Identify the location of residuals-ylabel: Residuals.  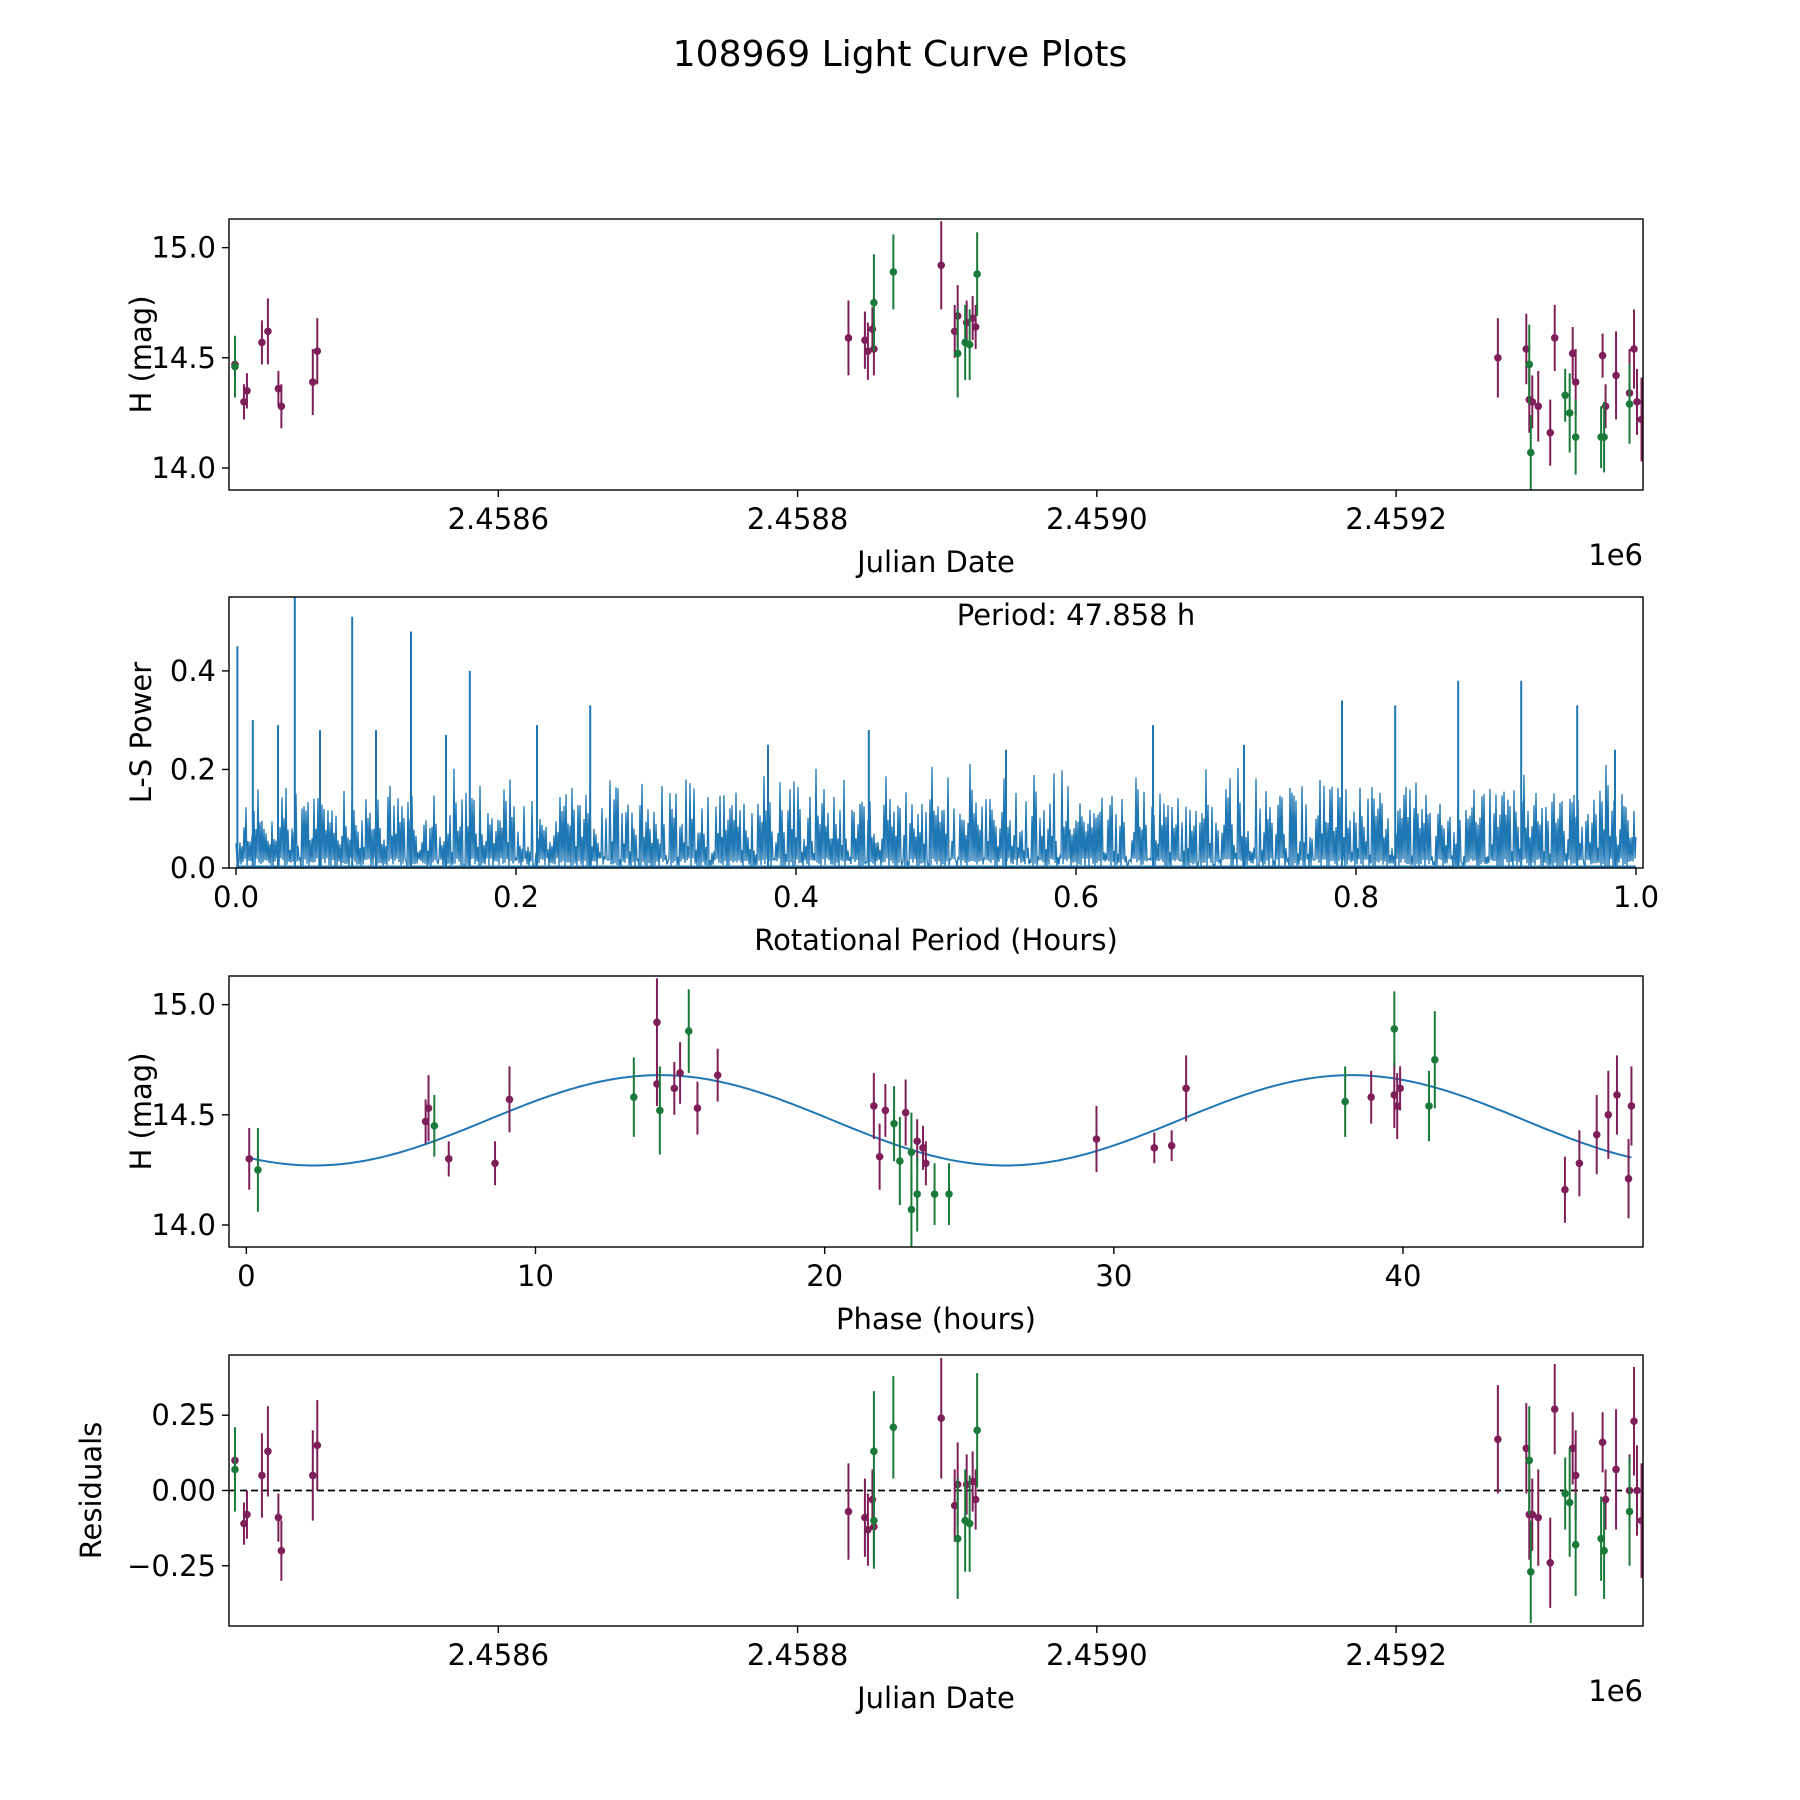
(91, 1491).